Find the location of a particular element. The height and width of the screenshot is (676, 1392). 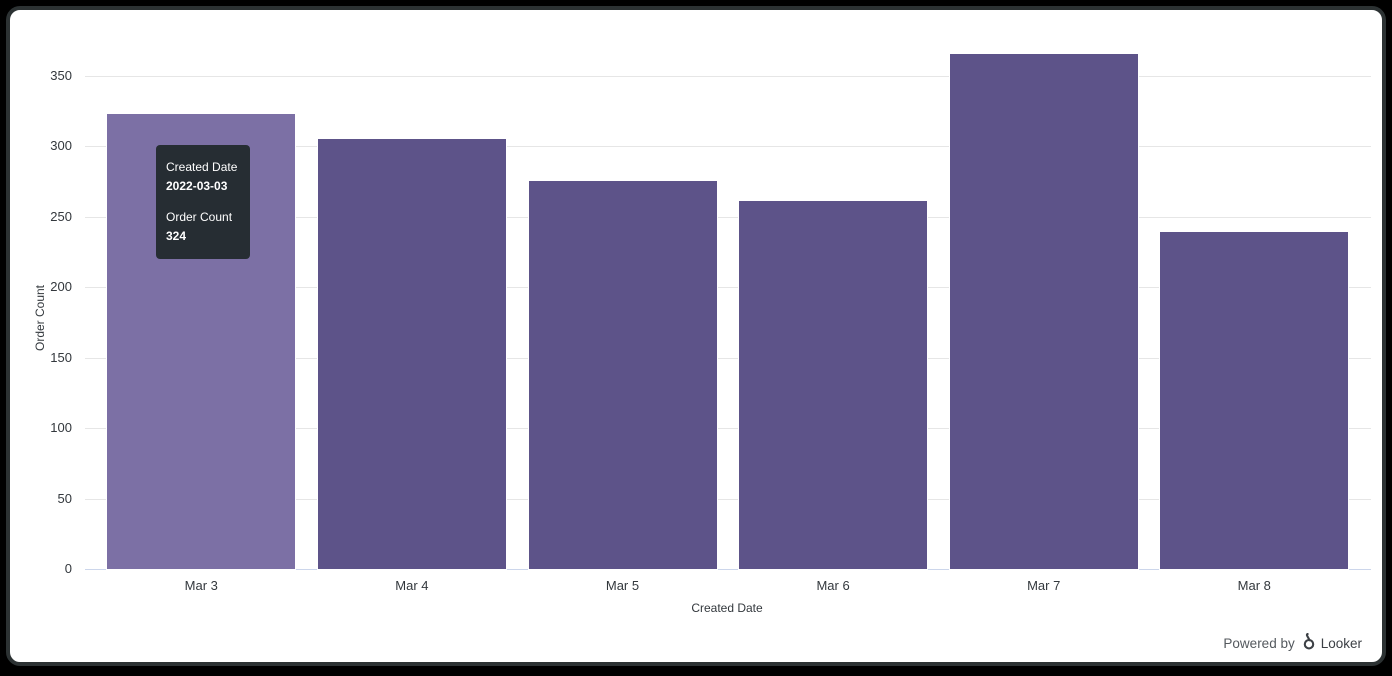

chart-tooltip: Created Date 2022-03-03 Order Count 324 is located at coordinates (203, 202).